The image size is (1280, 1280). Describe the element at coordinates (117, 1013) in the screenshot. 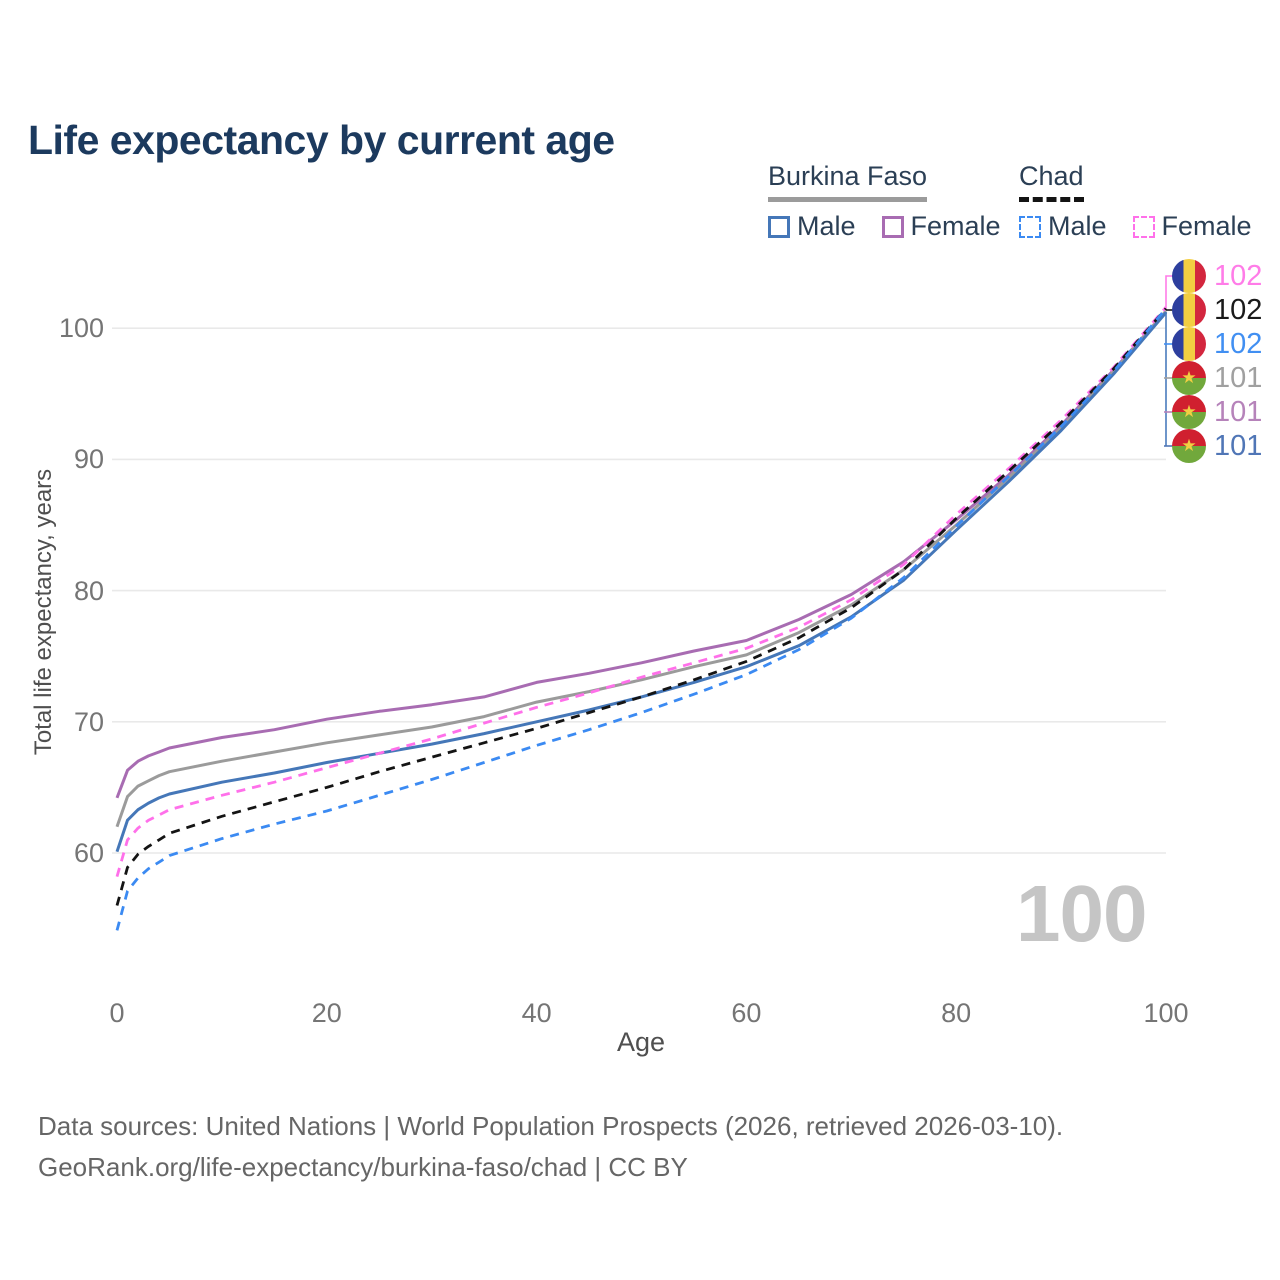

I see `x-tick-label: 0` at that location.